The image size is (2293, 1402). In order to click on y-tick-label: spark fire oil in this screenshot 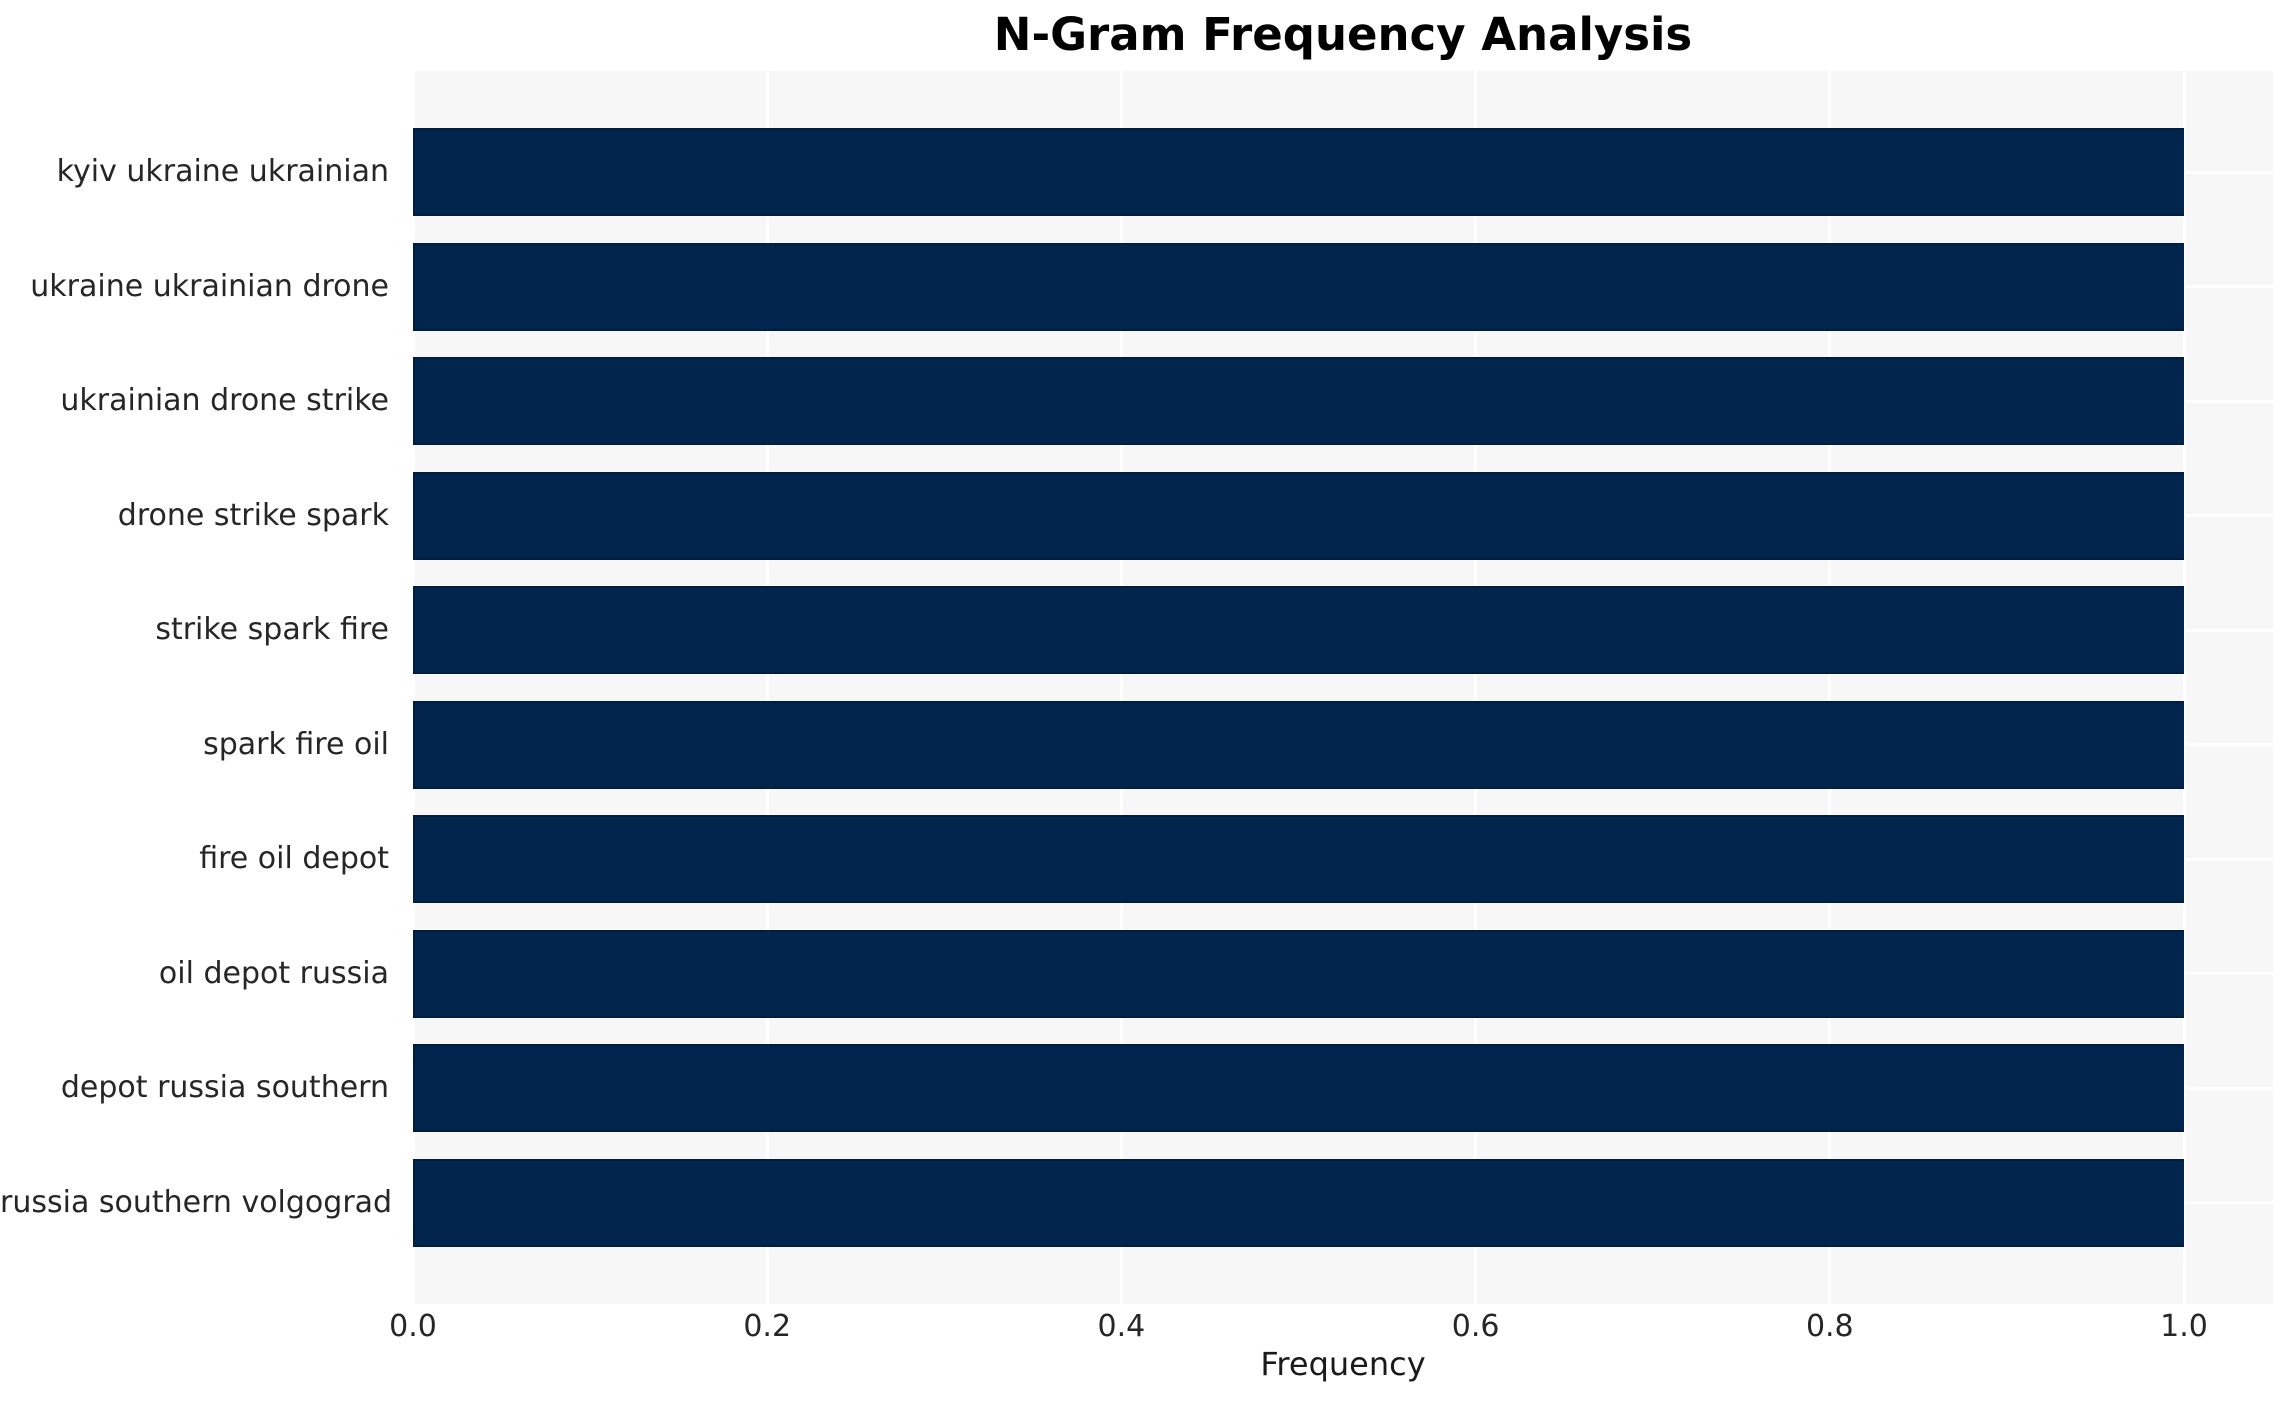, I will do `click(296, 744)`.